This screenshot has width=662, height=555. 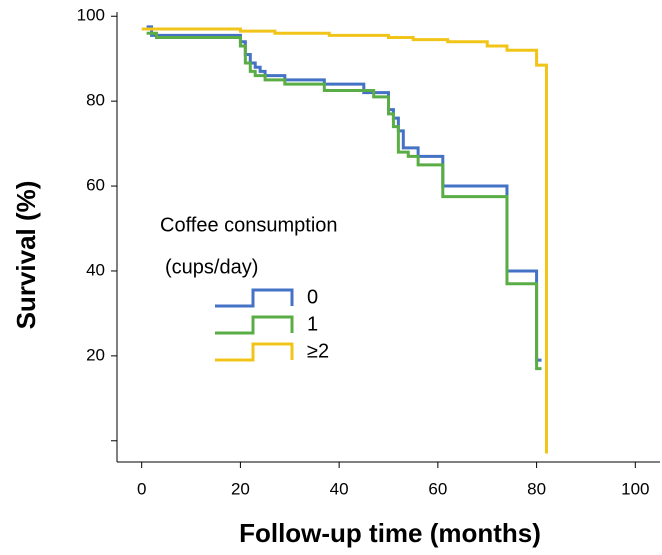 What do you see at coordinates (318, 351) in the screenshot?
I see `legend-label: ≥2` at bounding box center [318, 351].